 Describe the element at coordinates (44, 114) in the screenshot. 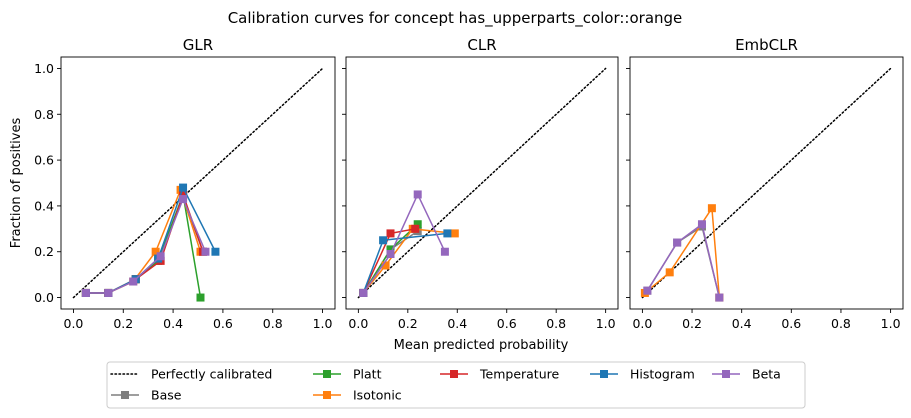

I see `y-tick-label: 0.8` at that location.